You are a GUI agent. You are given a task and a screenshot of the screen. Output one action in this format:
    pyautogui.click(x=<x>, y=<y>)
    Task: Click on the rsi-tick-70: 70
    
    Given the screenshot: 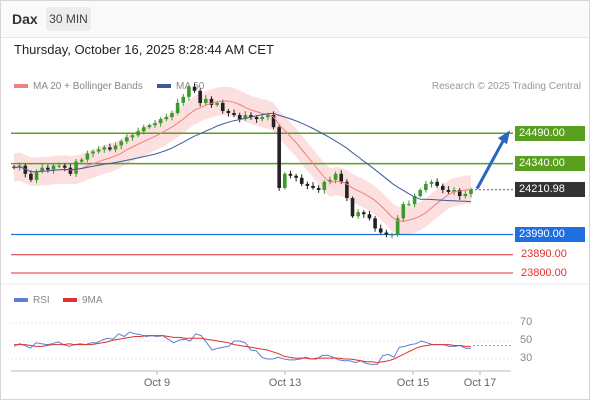 What is the action you would take?
    pyautogui.click(x=526, y=322)
    